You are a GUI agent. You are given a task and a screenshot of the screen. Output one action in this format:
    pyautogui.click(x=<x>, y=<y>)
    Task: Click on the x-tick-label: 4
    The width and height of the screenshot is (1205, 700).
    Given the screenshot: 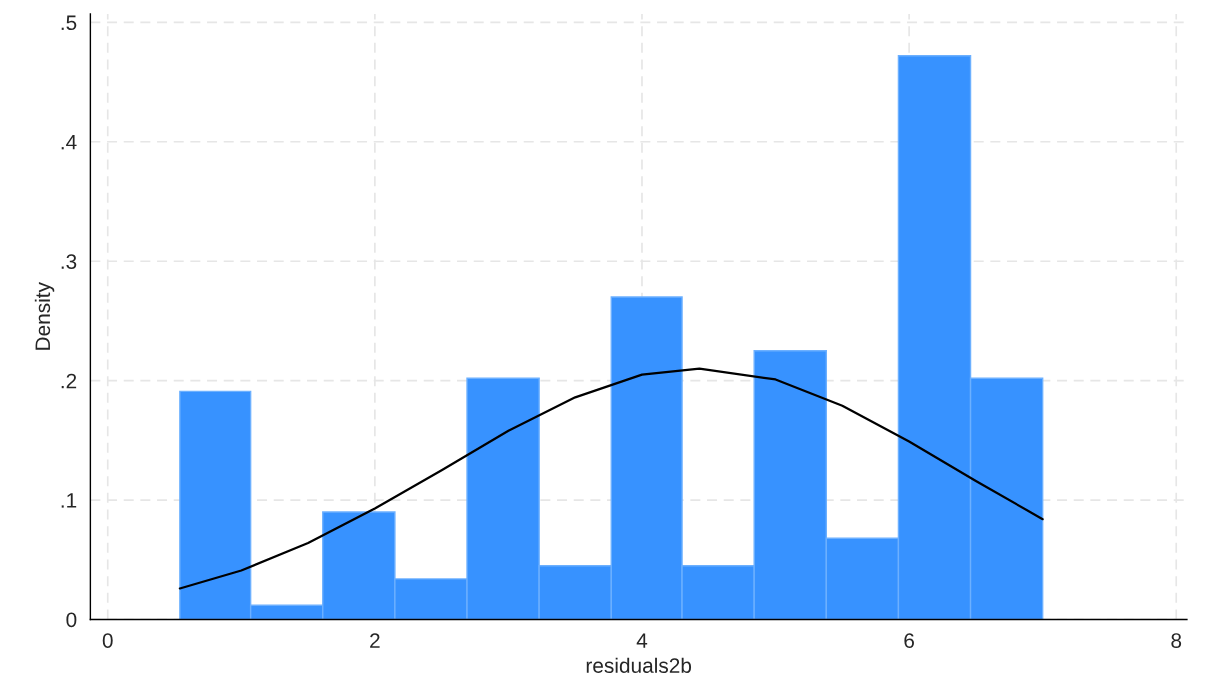 What is the action you would take?
    pyautogui.click(x=642, y=640)
    